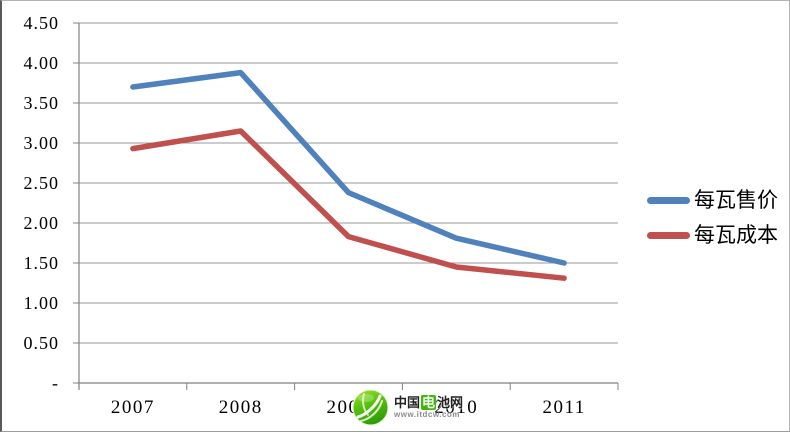 This screenshot has width=790, height=432. What do you see at coordinates (450, 402) in the screenshot?
I see `watermark-name-suffix: 池网` at bounding box center [450, 402].